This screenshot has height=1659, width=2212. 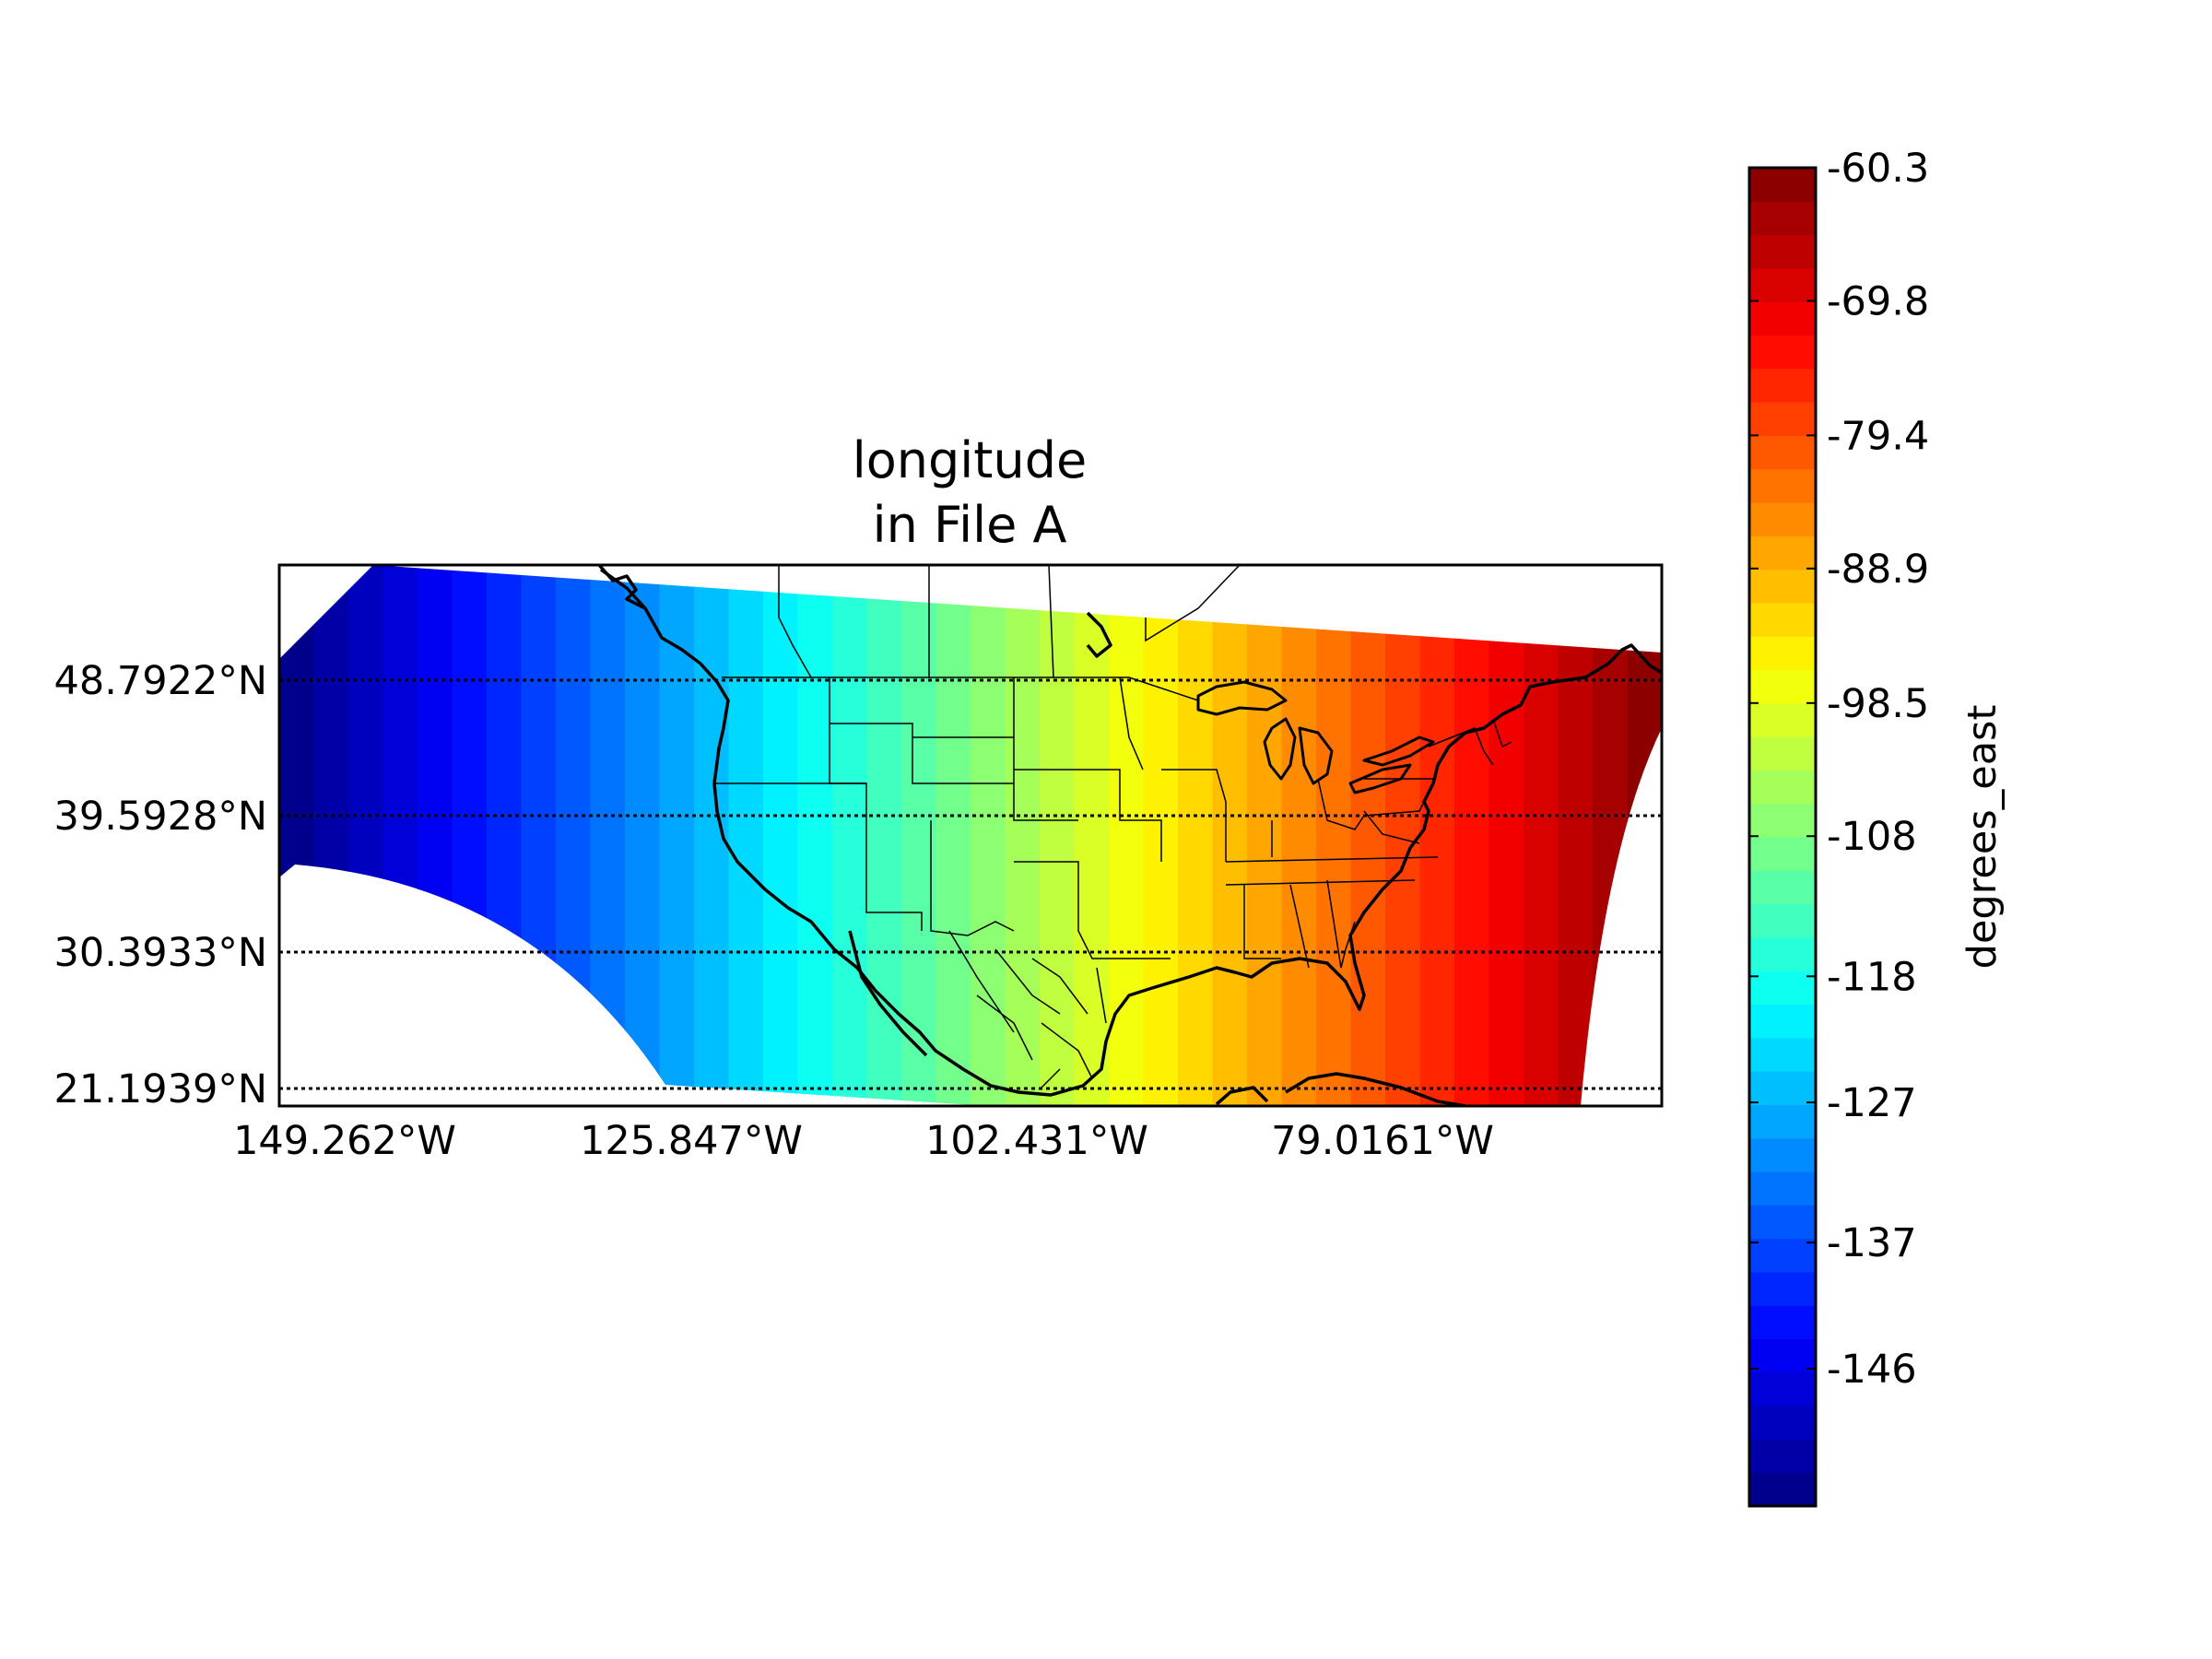 I want to click on map-subtitle: in File A, so click(x=970, y=525).